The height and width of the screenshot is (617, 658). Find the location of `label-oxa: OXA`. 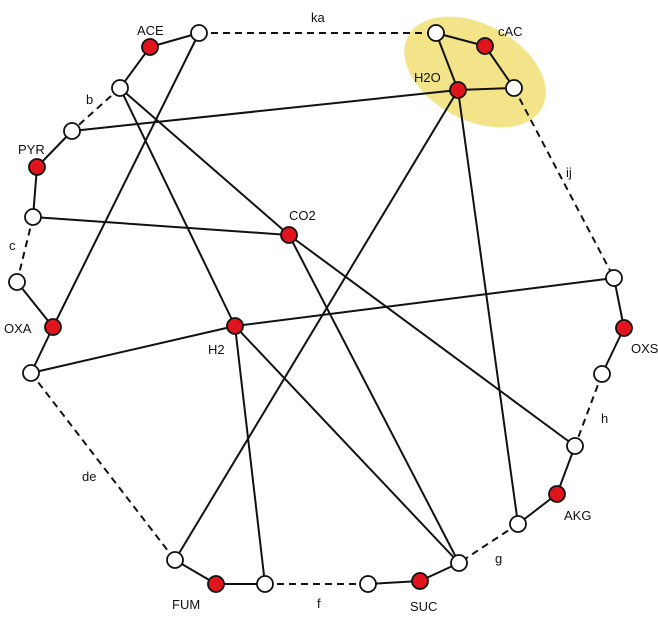

label-oxa: OXA is located at coordinates (18, 328).